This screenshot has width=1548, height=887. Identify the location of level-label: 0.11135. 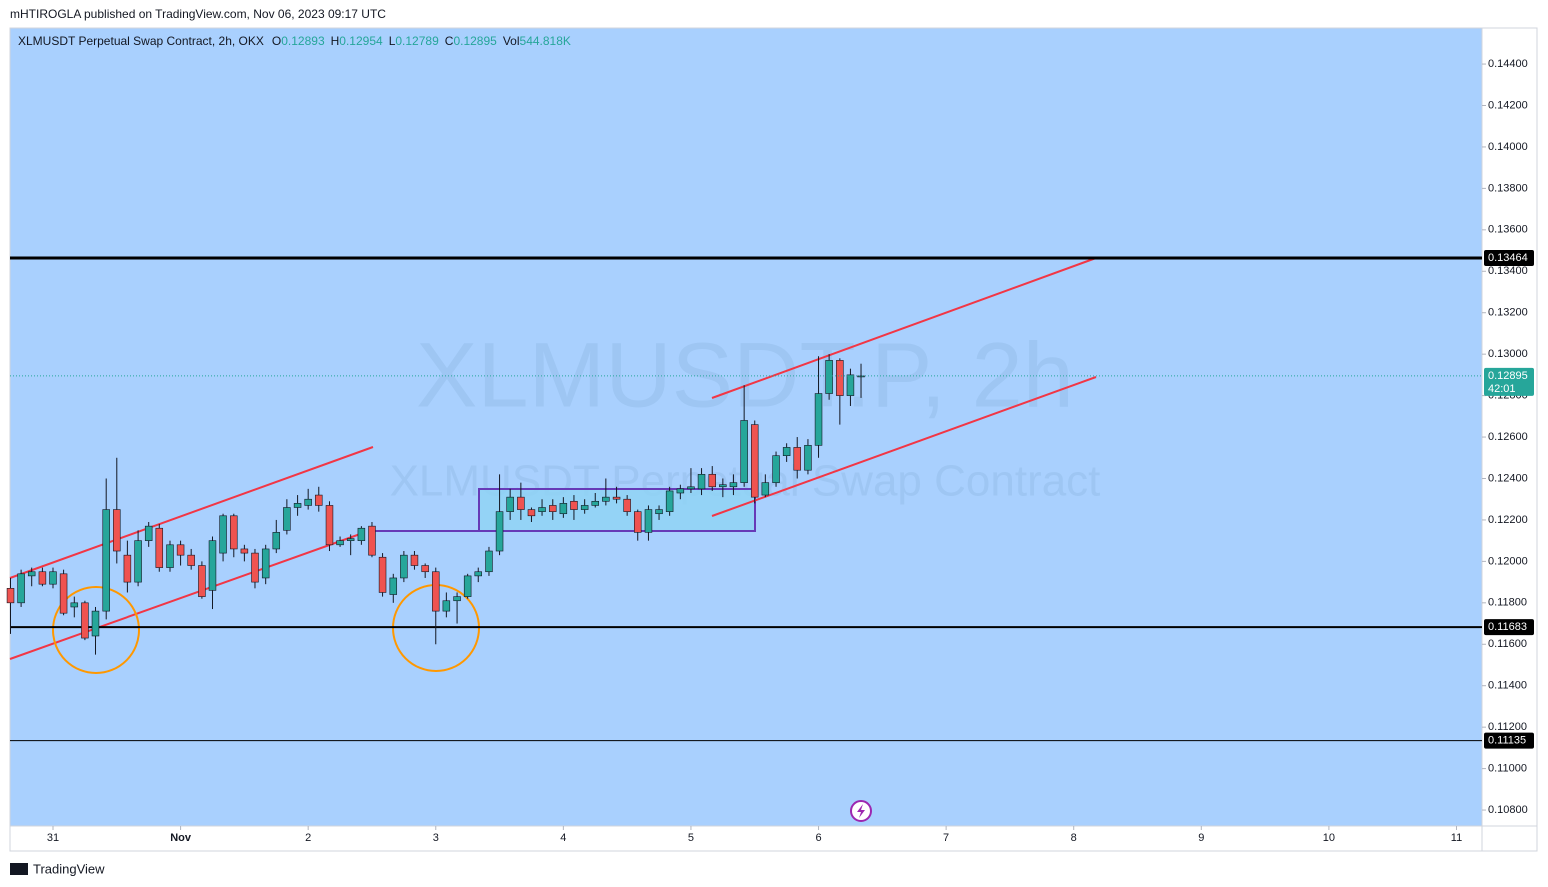
(1507, 741).